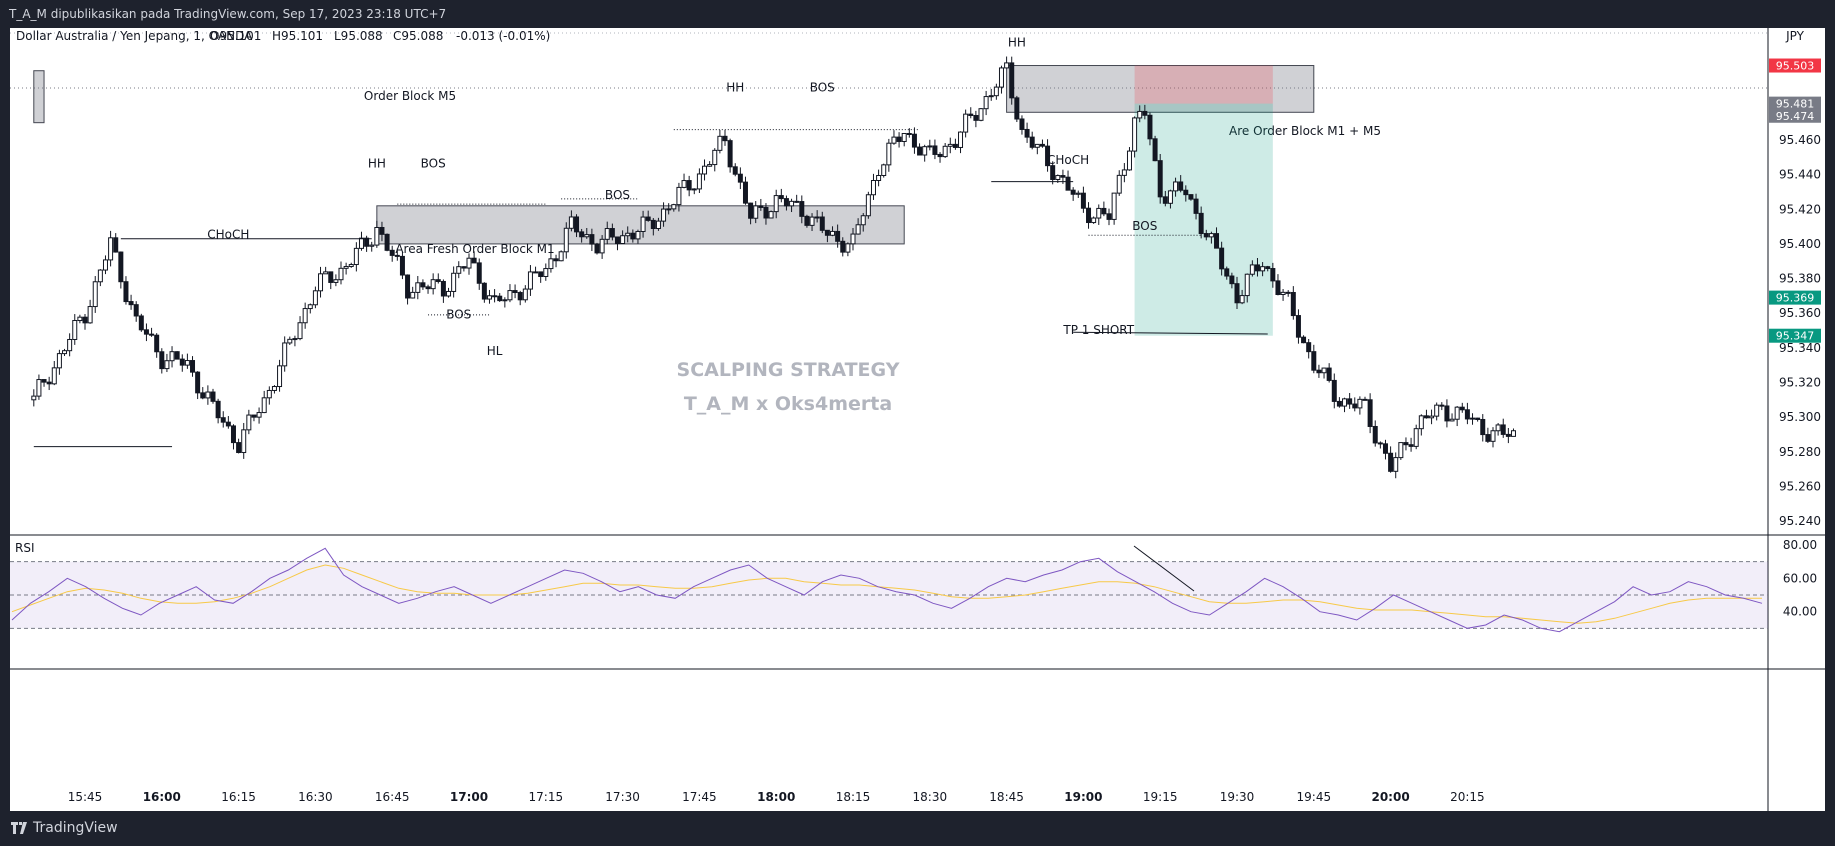  I want to click on rsi-divergence-line, so click(1164, 568).